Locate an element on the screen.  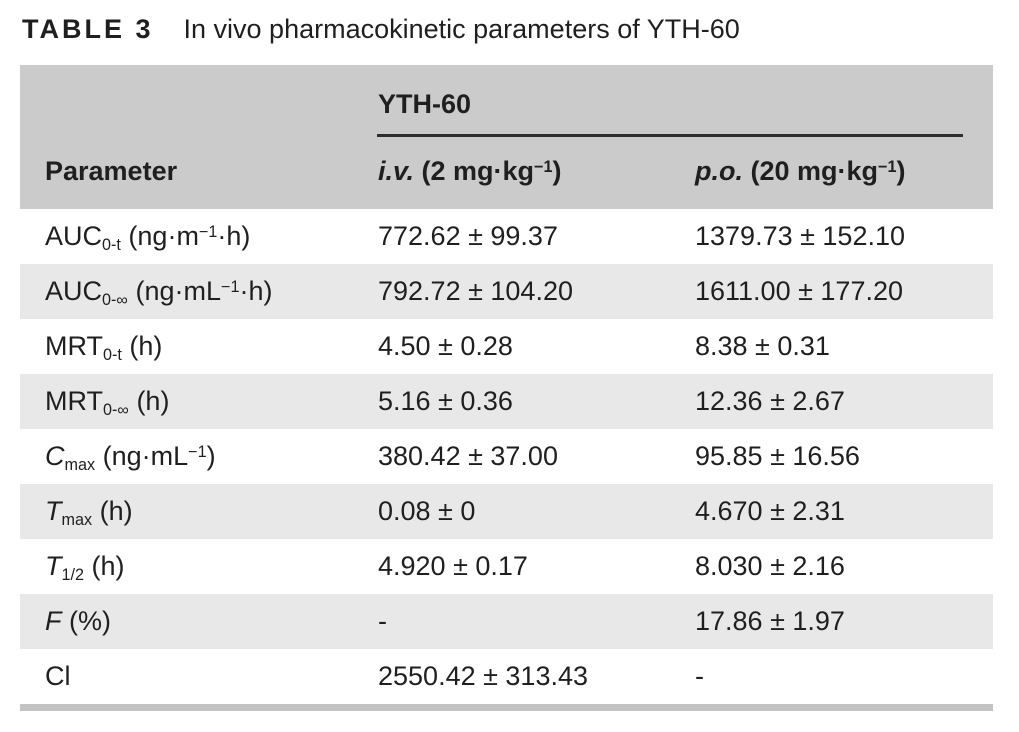
column-header-po-dose: p.o. (20 mg·kg−1) is located at coordinates (800, 171).